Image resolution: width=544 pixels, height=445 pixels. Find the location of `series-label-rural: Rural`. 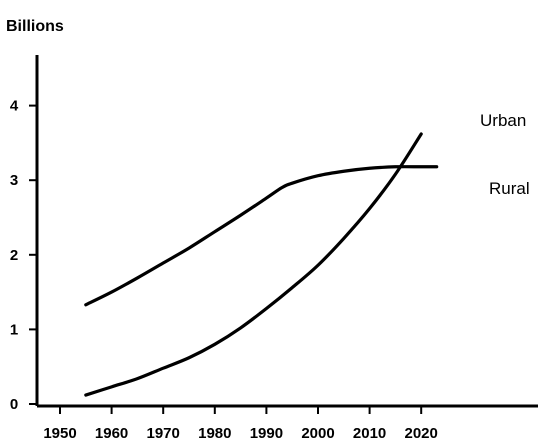

series-label-rural: Rural is located at coordinates (509, 188).